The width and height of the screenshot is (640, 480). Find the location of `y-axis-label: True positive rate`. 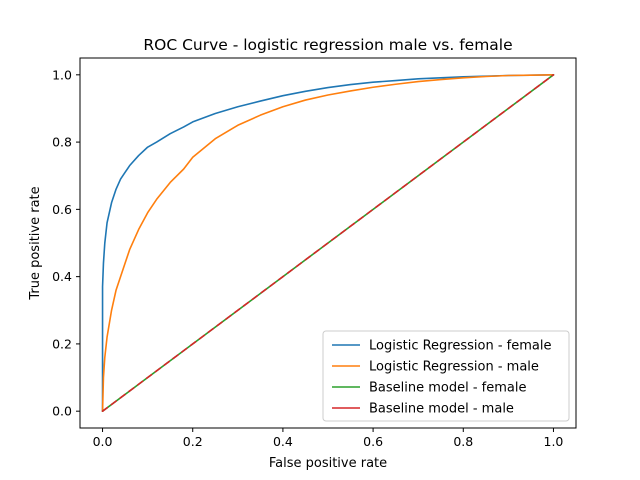

y-axis-label: True positive rate is located at coordinates (35, 243).